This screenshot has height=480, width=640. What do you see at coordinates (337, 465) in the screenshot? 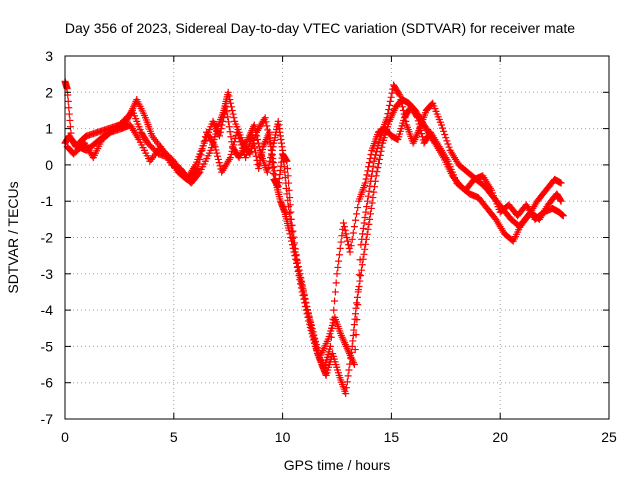
I see `x-axis-title: GPS time / hours` at bounding box center [337, 465].